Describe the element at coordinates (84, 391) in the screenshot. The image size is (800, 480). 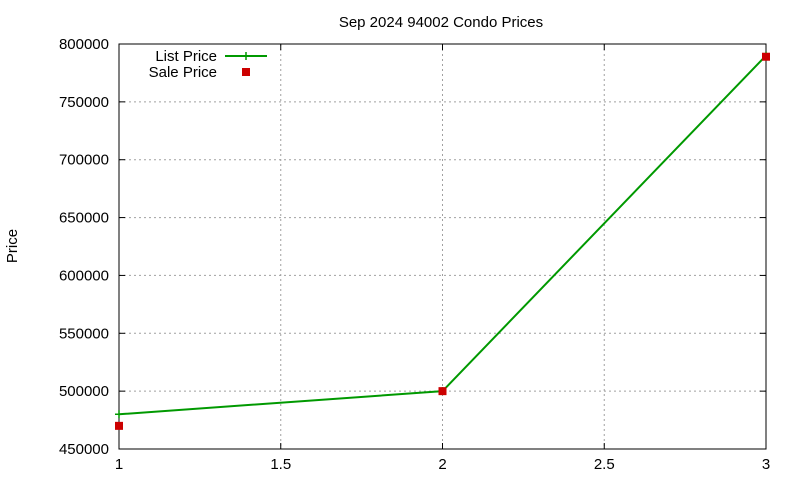
I see `y-tick-label: 500000` at that location.